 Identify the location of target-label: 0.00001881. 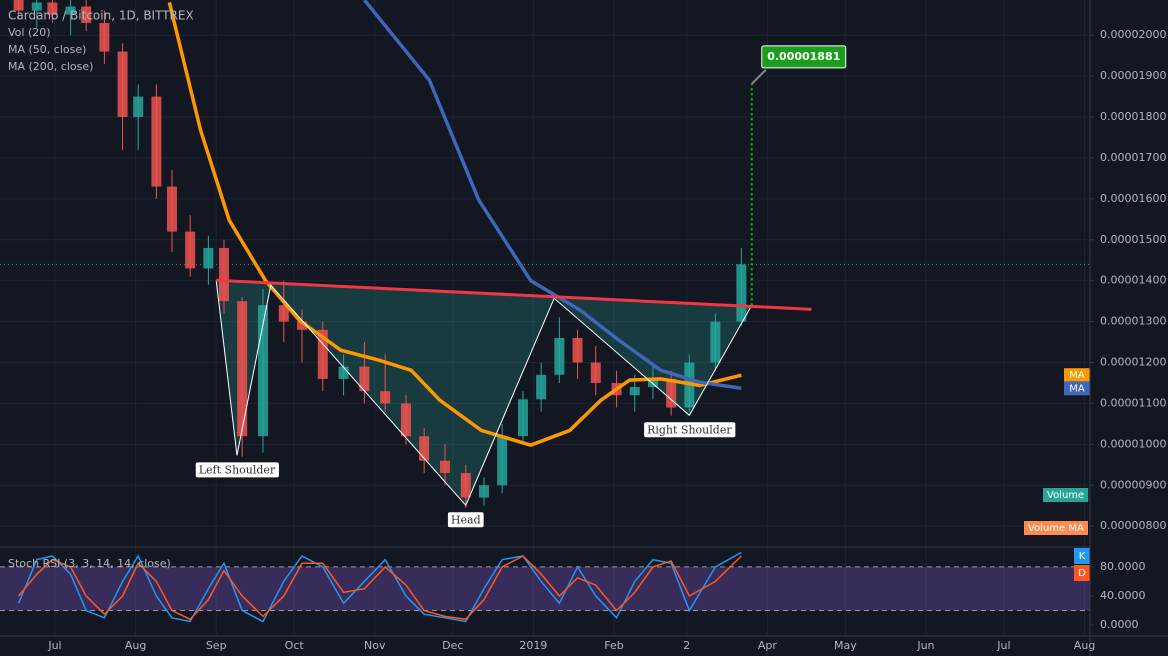
(803, 56).